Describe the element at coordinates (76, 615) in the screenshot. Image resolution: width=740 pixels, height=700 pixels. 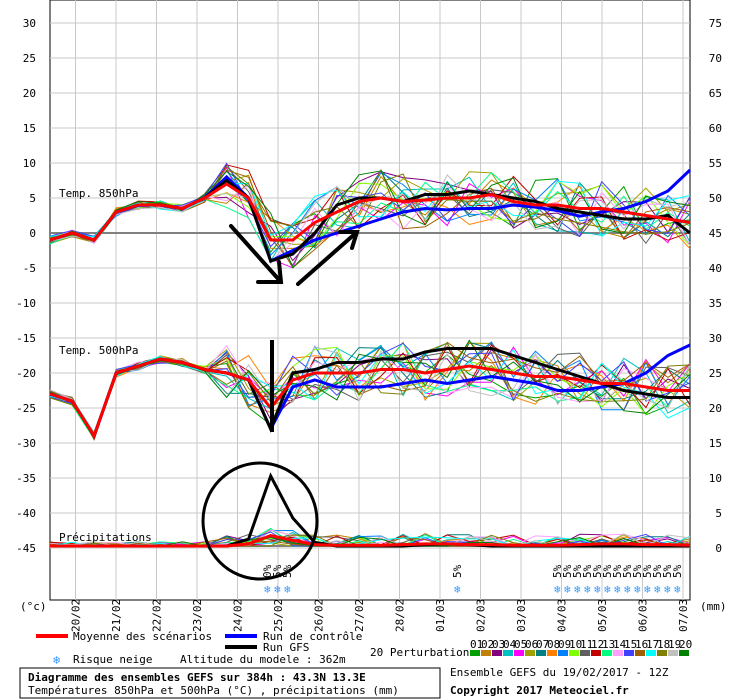
I see `x-tick-label: 20/02` at that location.